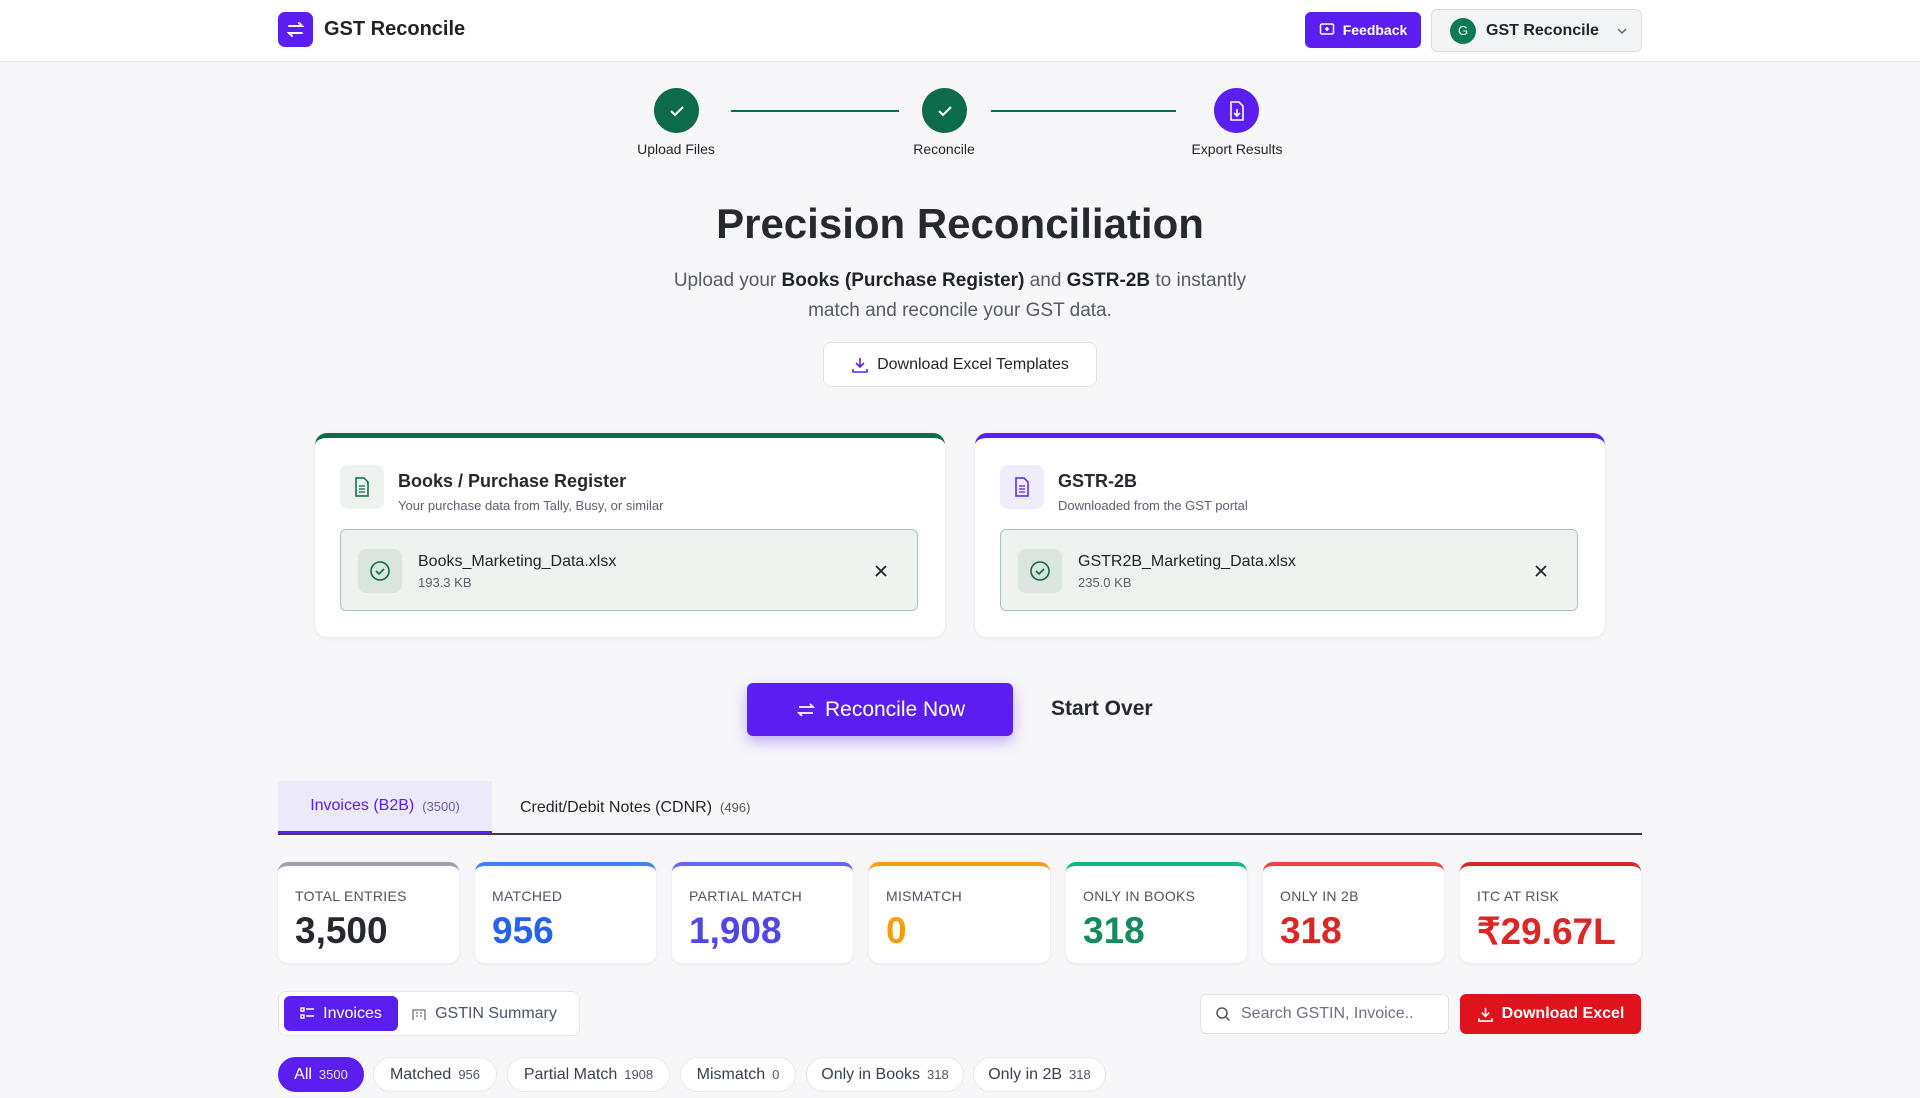 This screenshot has height=1098, width=1920. I want to click on step-current, so click(1236, 110).